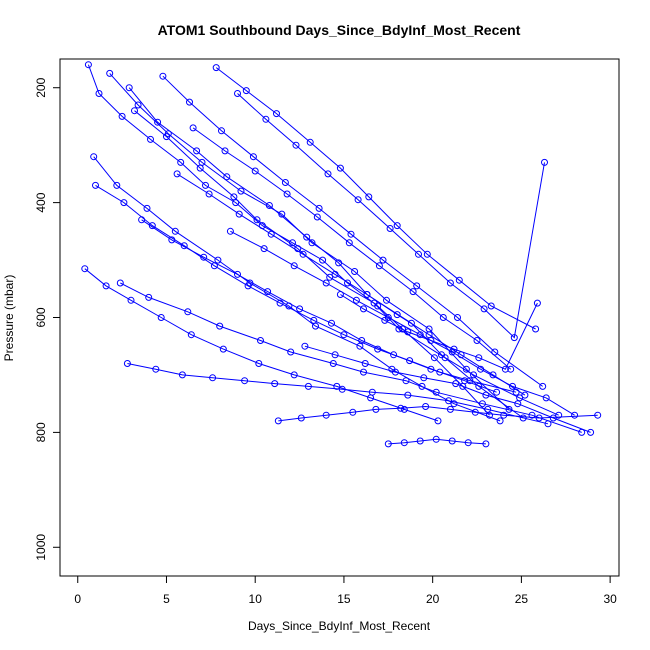 The height and width of the screenshot is (650, 650). What do you see at coordinates (41, 547) in the screenshot?
I see `y-tick-label: 1000` at bounding box center [41, 547].